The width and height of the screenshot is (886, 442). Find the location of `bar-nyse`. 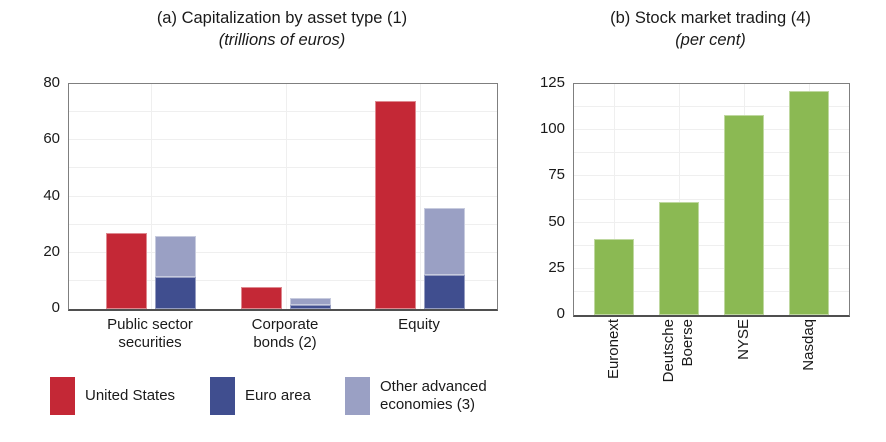

bar-nyse is located at coordinates (744, 215).